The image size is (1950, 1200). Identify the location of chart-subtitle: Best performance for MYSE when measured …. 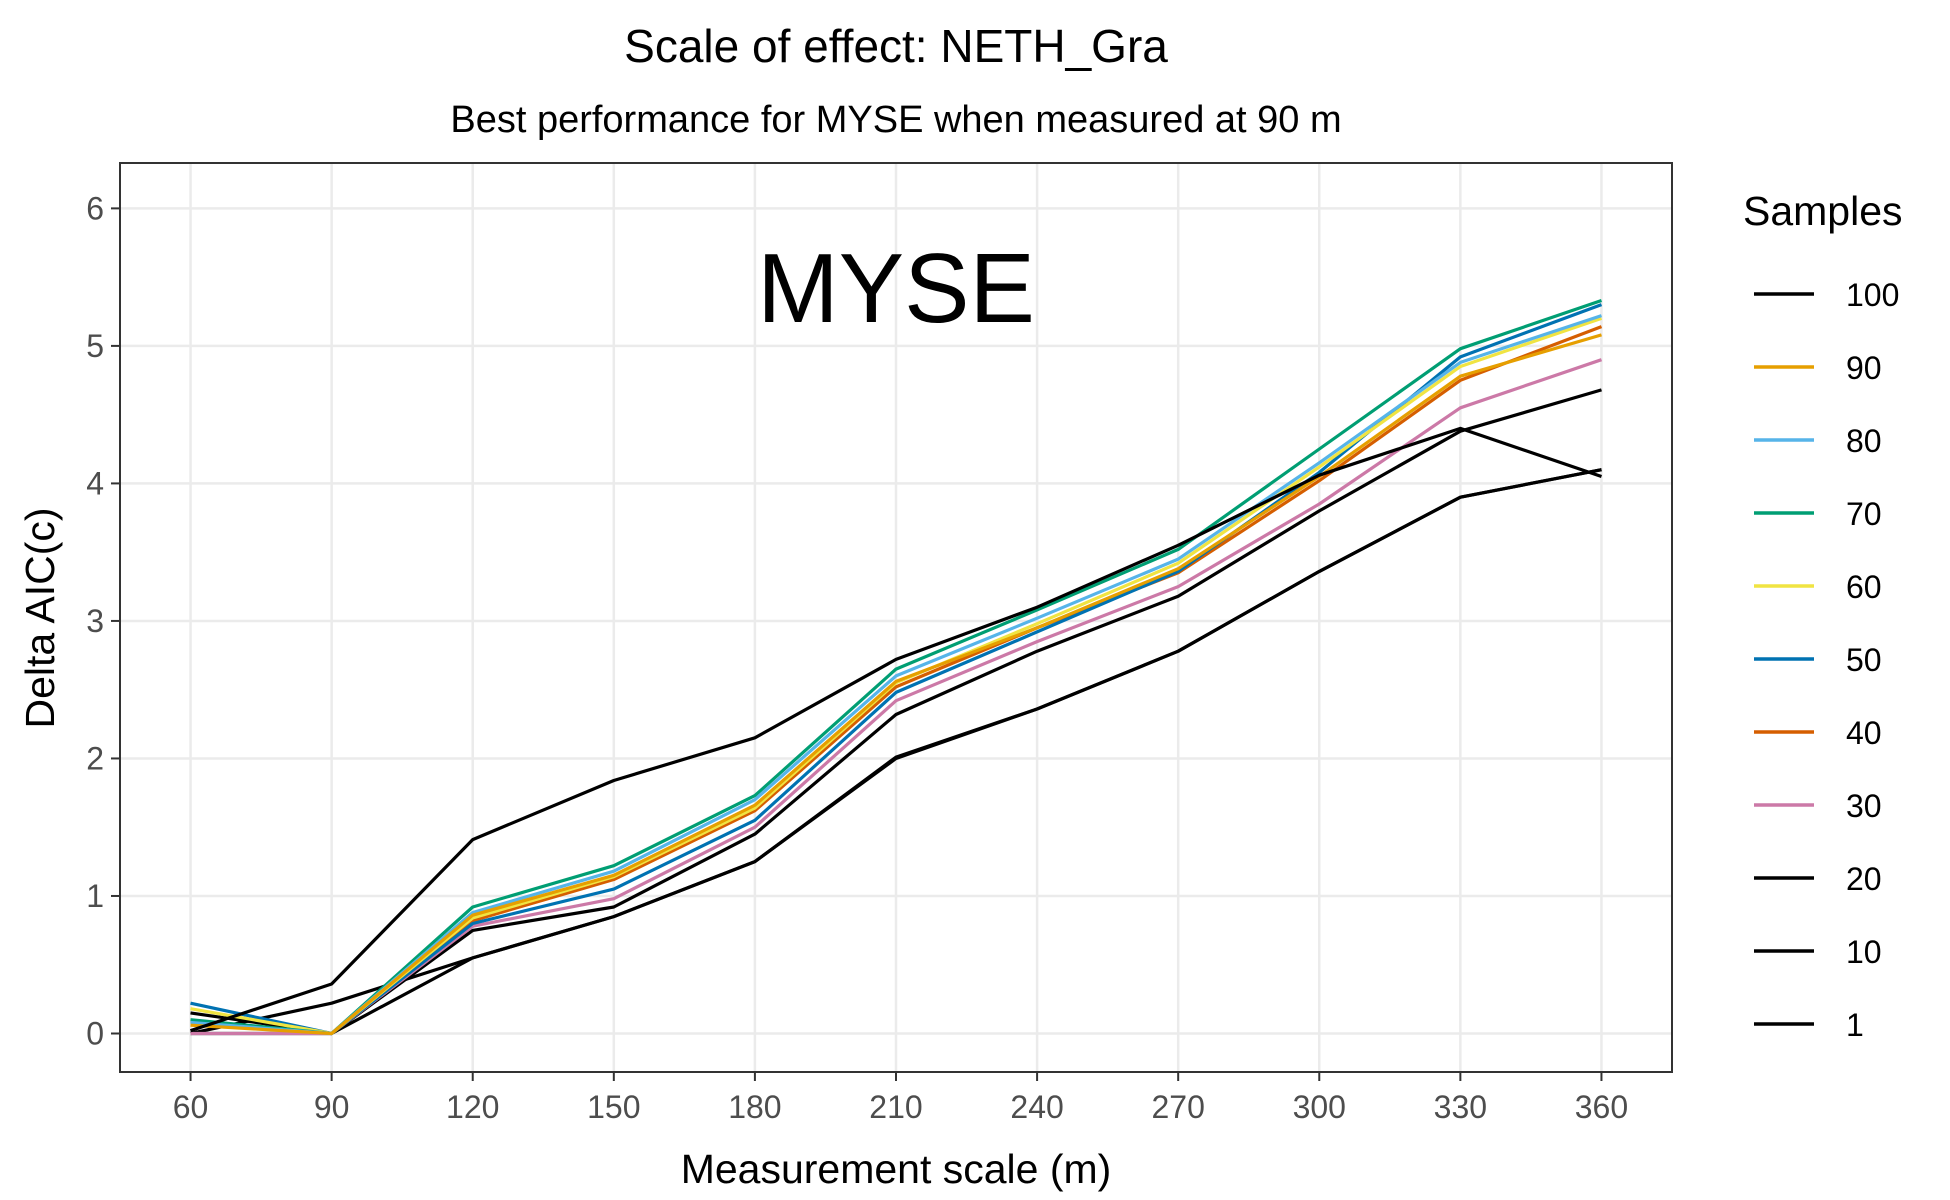
(895, 120).